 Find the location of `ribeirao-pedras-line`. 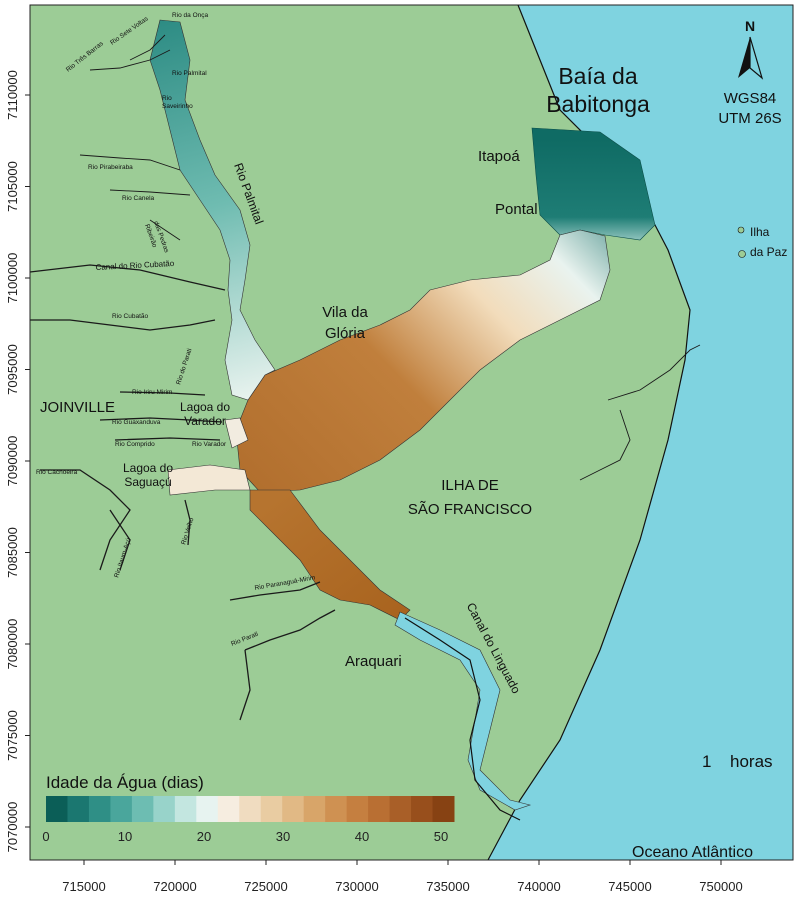

ribeirao-pedras-line is located at coordinates (165, 230).